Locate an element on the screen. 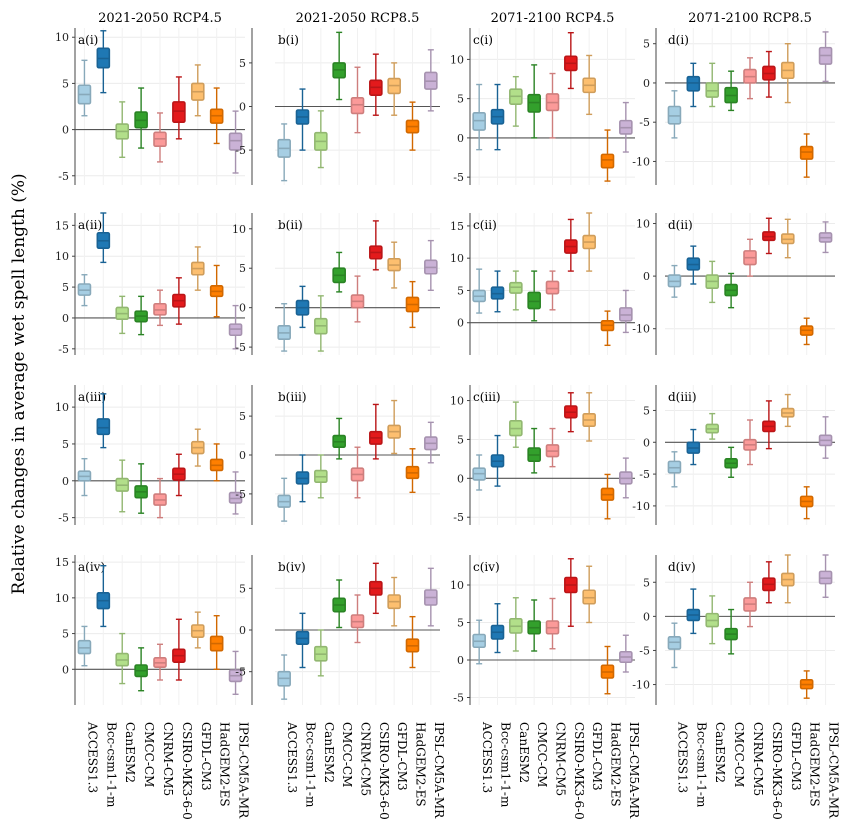 Image resolution: width=850 pixels, height=834 pixels. panel-label: c(i) is located at coordinates (483, 40).